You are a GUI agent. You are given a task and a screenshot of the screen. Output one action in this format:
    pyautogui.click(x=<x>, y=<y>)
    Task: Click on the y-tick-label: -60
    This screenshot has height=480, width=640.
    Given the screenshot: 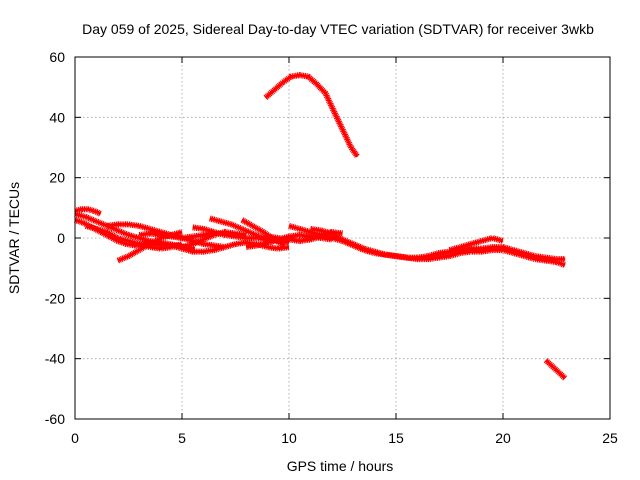 What is the action you would take?
    pyautogui.click(x=55, y=419)
    